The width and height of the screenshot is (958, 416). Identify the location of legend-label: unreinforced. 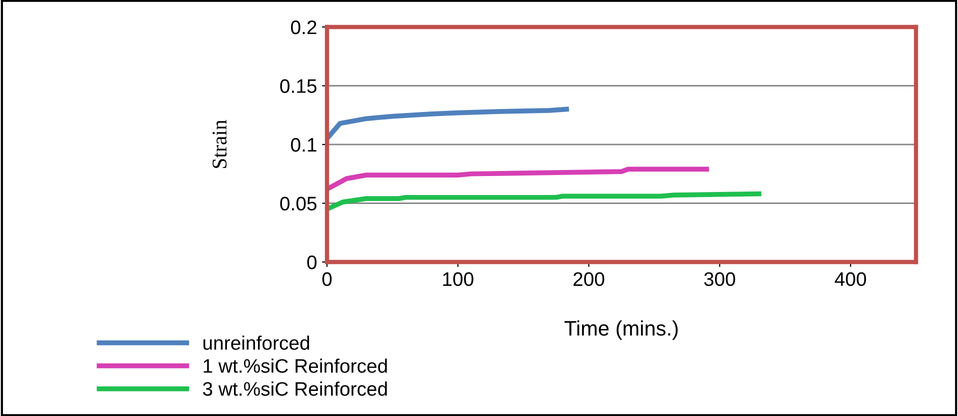
(256, 343).